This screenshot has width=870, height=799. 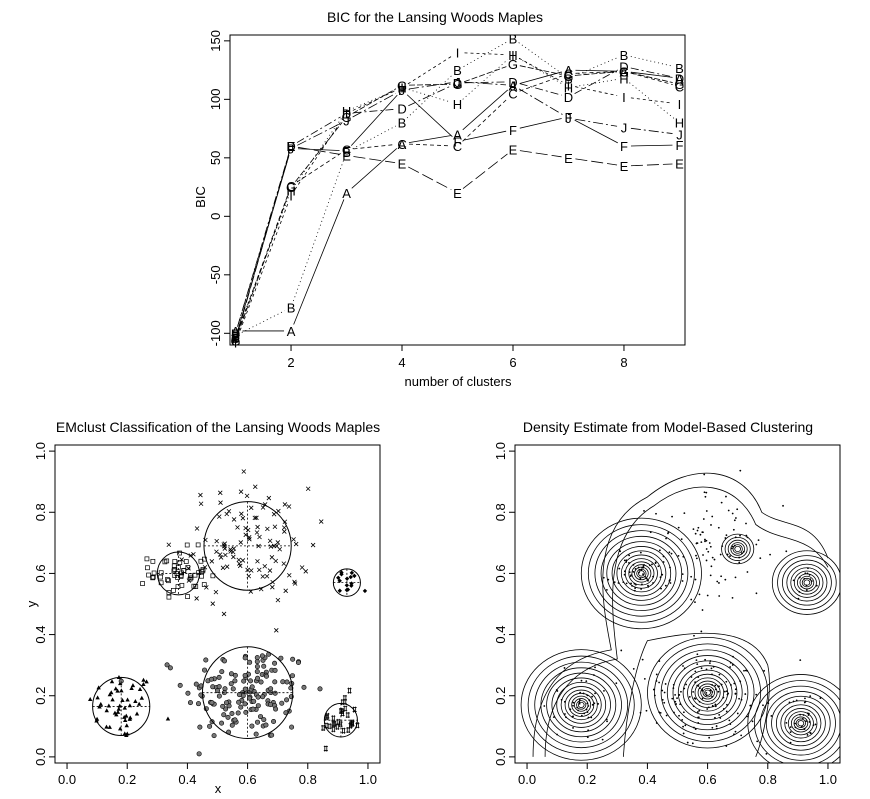 What do you see at coordinates (527, 779) in the screenshot?
I see `xtick-label: 0.0` at bounding box center [527, 779].